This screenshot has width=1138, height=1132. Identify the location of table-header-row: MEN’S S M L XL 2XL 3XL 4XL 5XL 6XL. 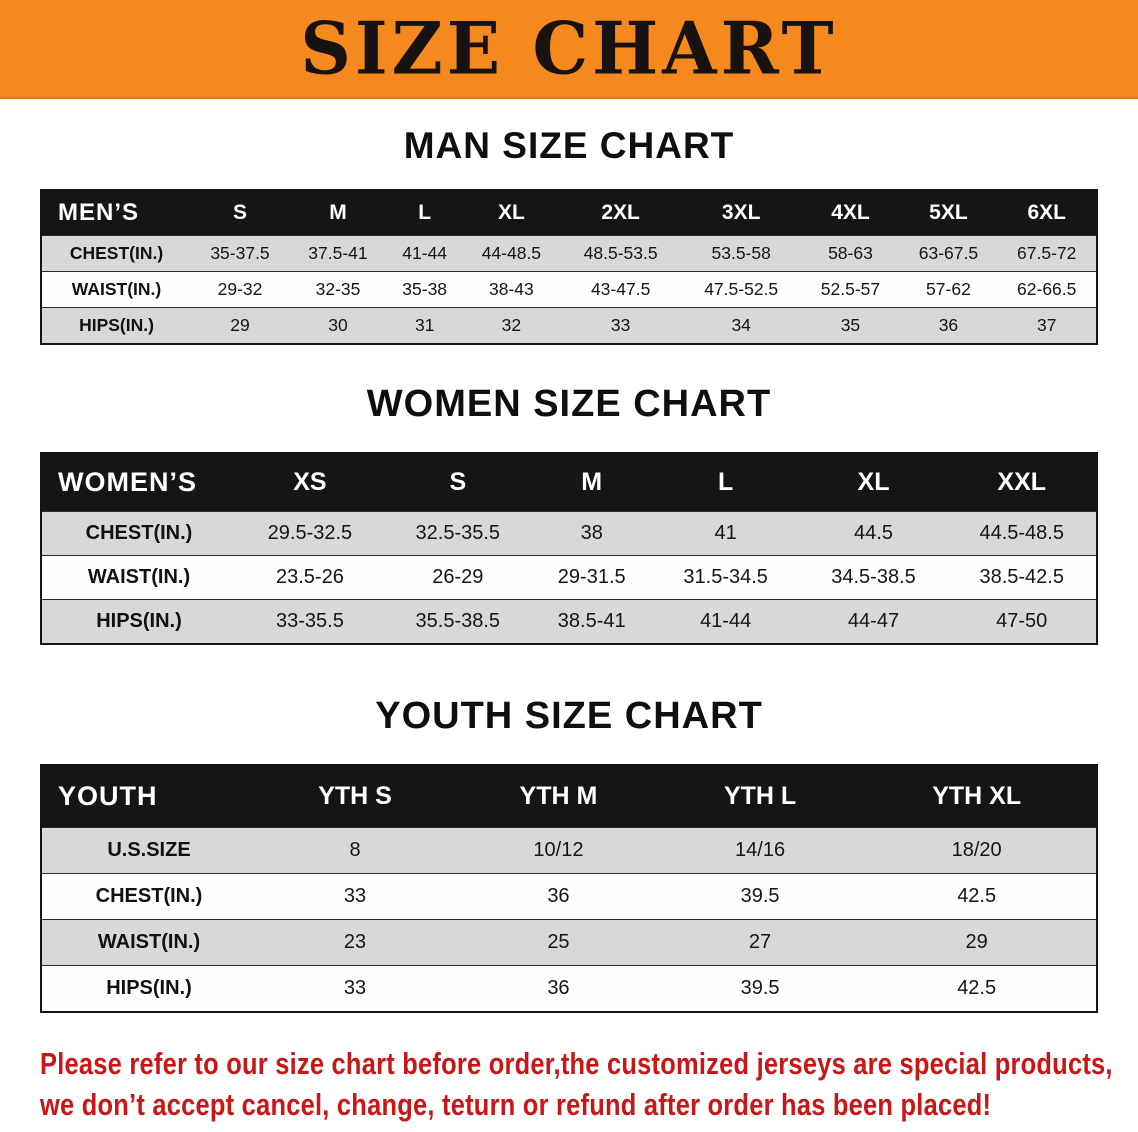
(569, 213).